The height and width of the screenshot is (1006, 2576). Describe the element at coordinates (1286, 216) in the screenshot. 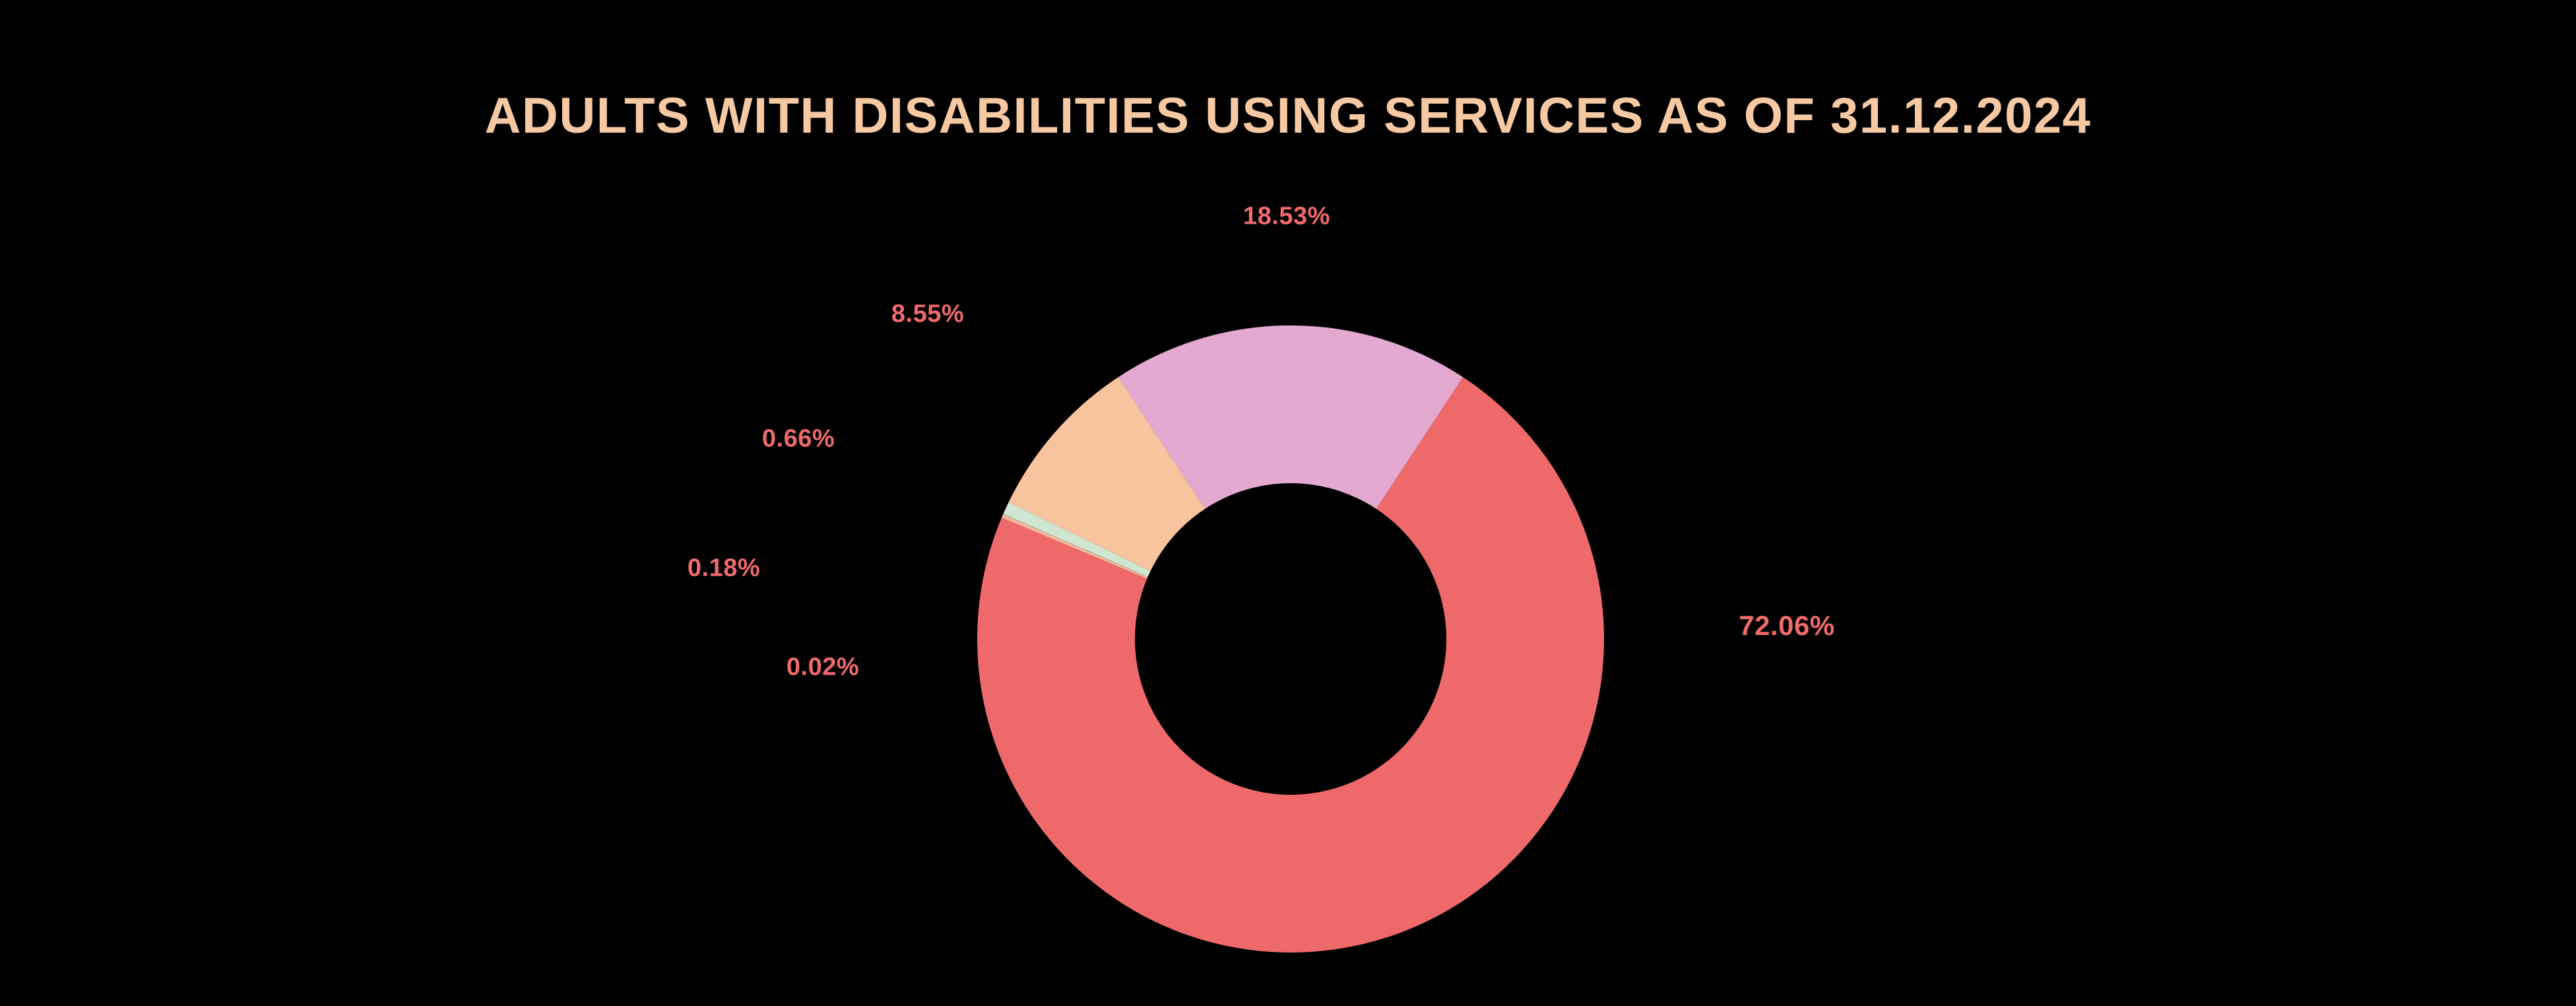

I see `slice-label-0: 18.53%` at that location.